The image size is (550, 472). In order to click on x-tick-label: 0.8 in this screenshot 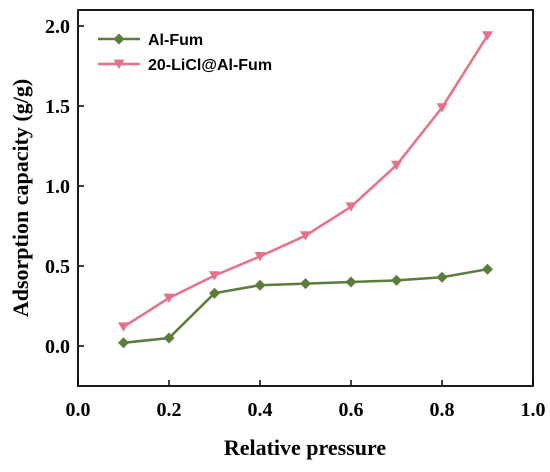, I will do `click(442, 410)`.